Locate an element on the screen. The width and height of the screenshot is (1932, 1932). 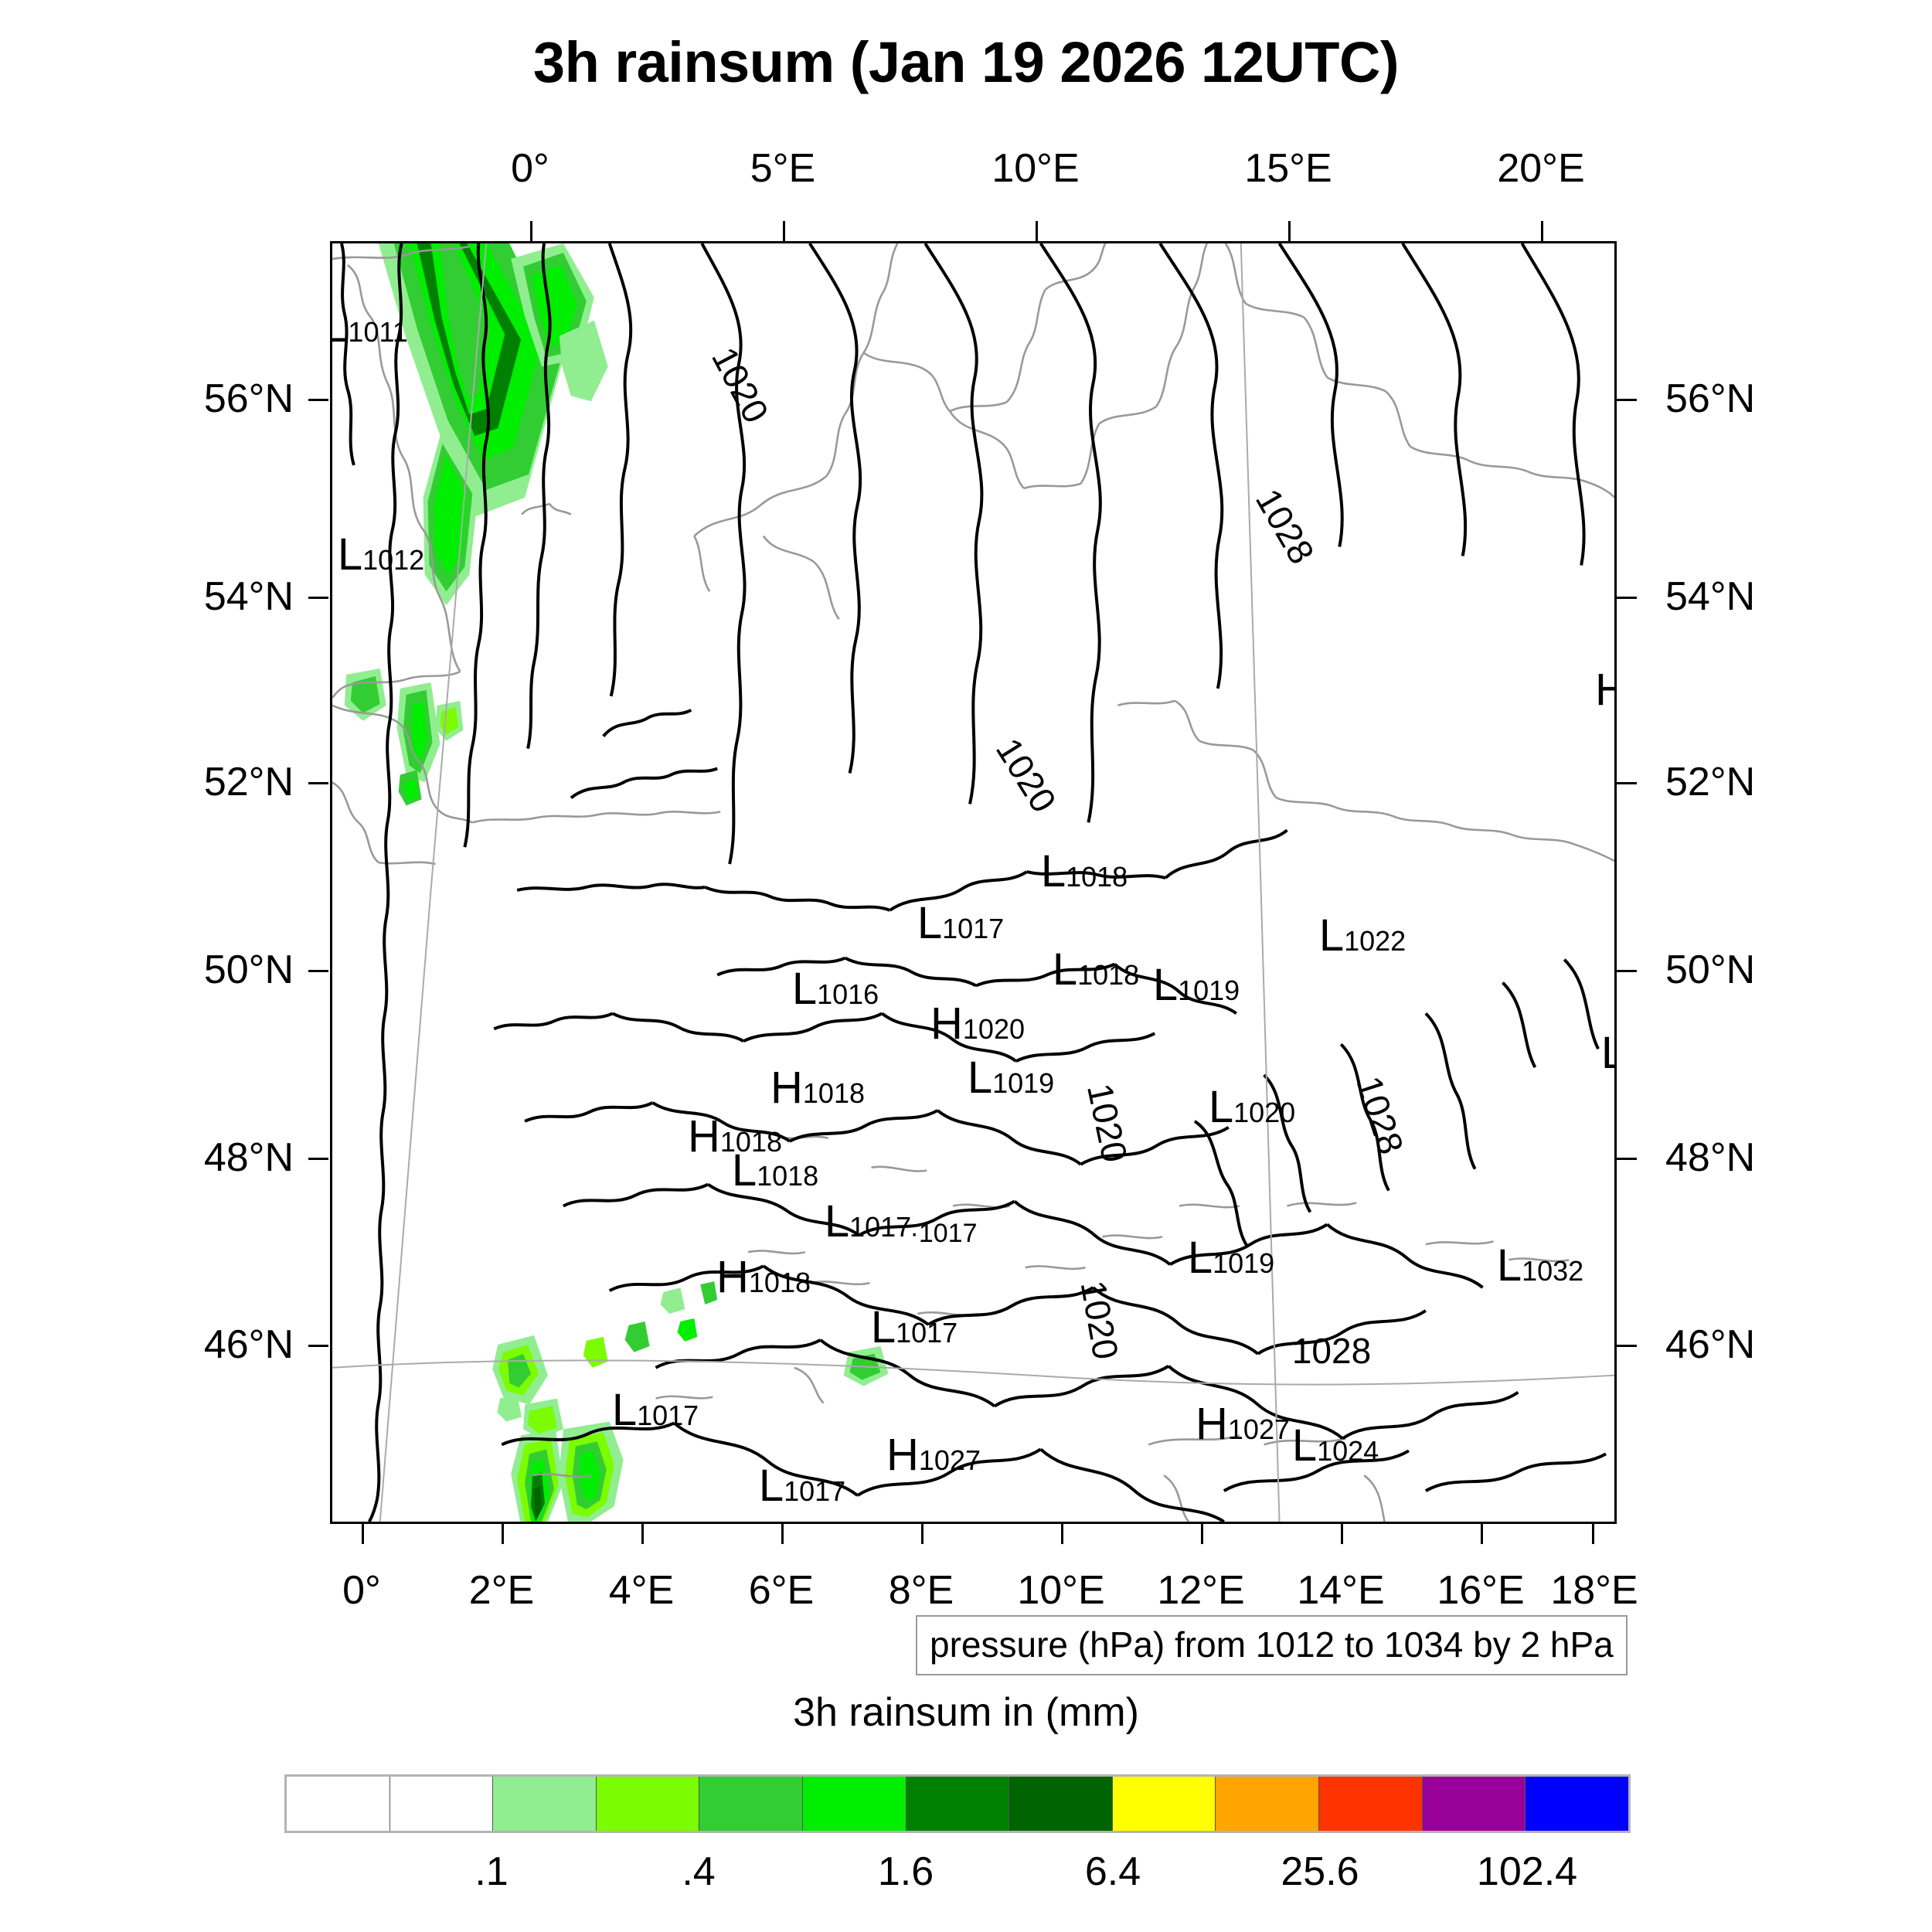
lat-label-right: 54°N is located at coordinates (1711, 596).